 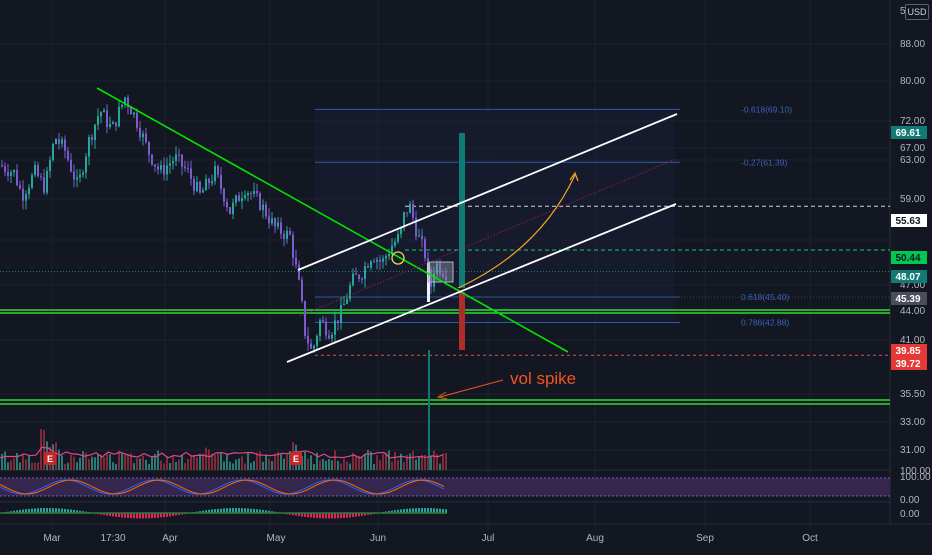 I want to click on currency-label: USD, so click(x=917, y=12).